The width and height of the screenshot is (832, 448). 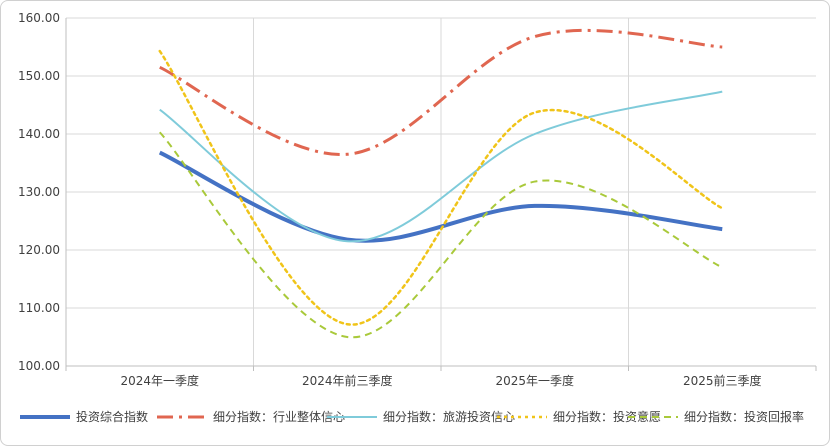 What do you see at coordinates (449, 416) in the screenshot?
I see `legend-label-3: 细分指数：旅游投资信心` at bounding box center [449, 416].